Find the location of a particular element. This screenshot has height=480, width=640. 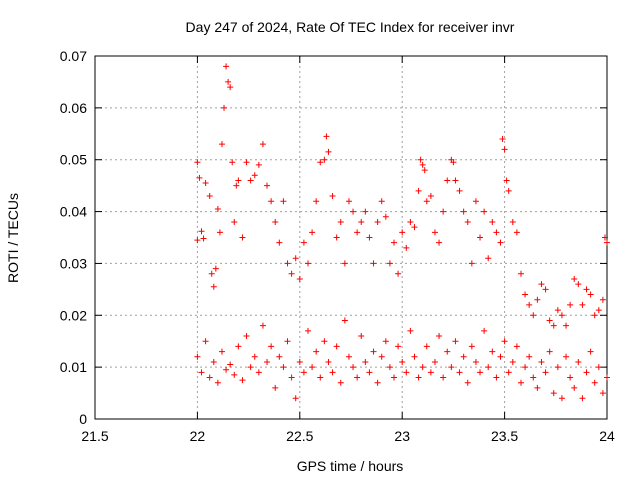

y-tick-label: 0.06 is located at coordinates (73, 108).